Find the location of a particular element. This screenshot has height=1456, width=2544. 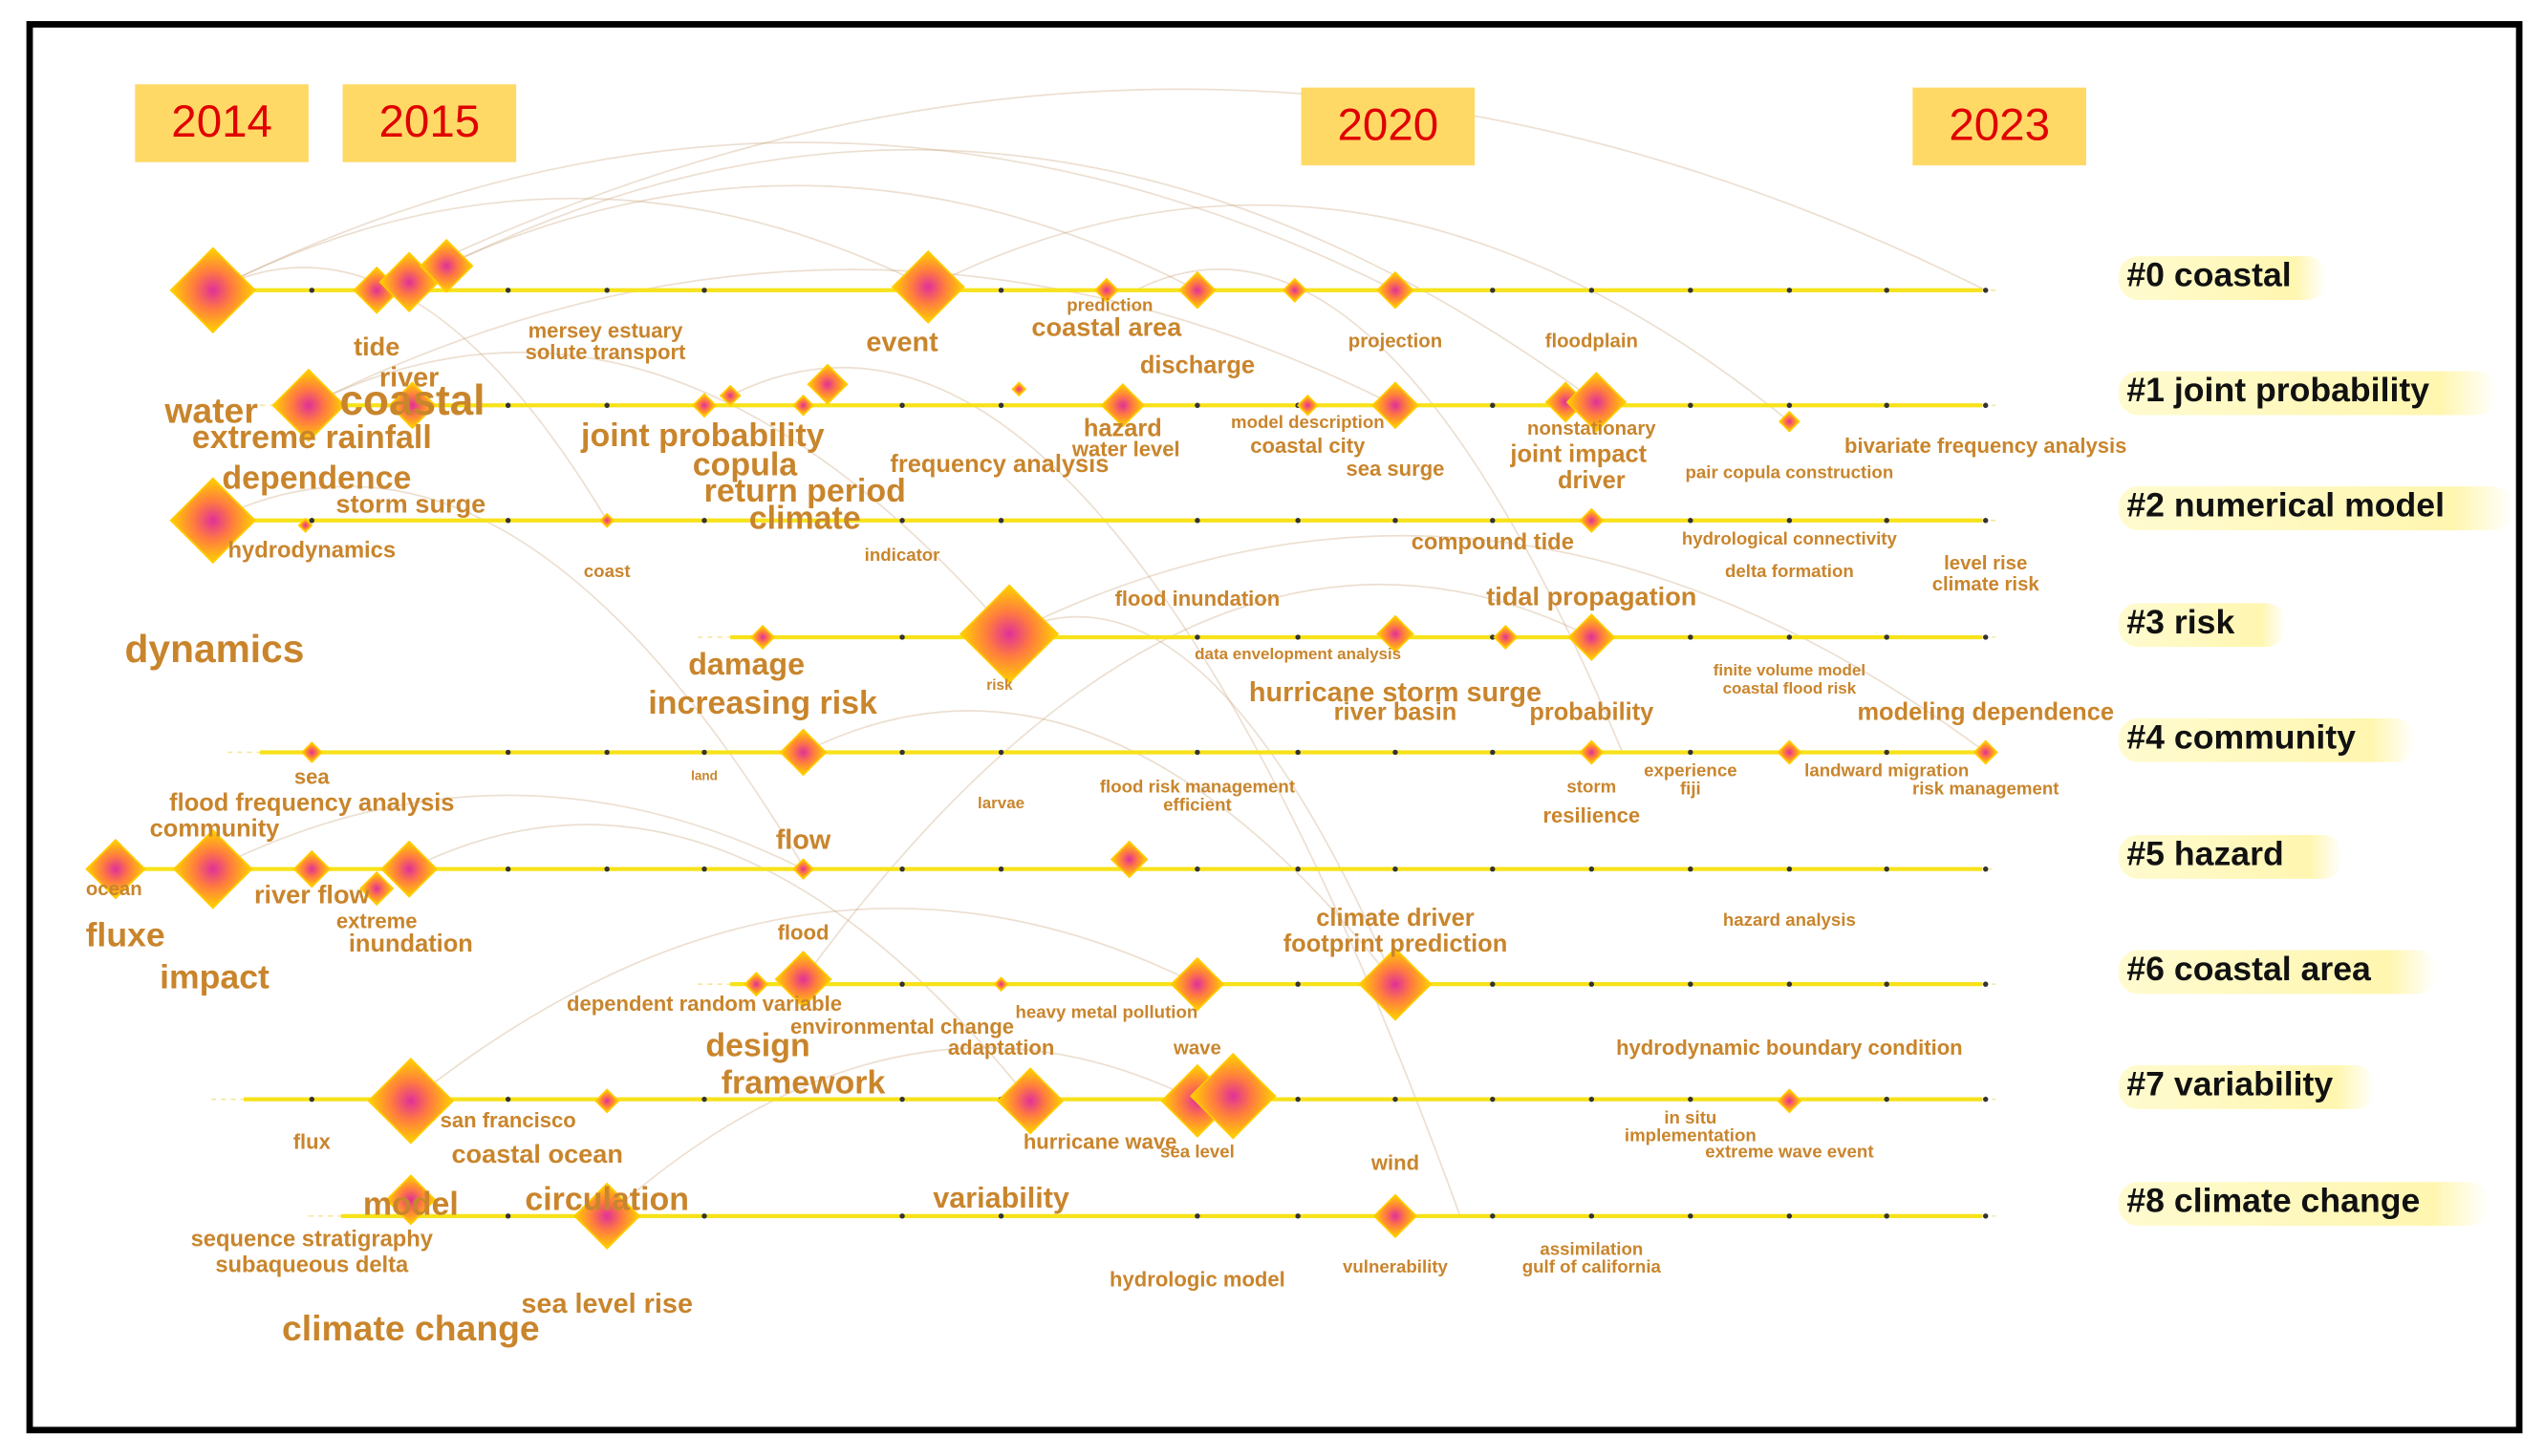

year-label: 2023 is located at coordinates (1999, 125).